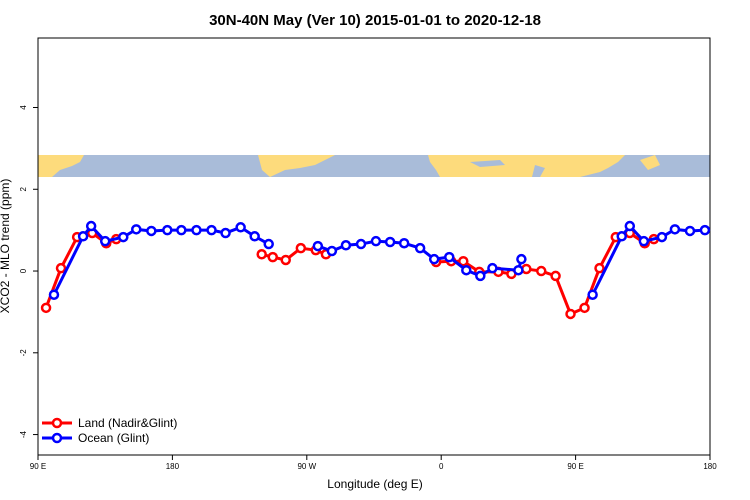 The width and height of the screenshot is (750, 500). What do you see at coordinates (127, 423) in the screenshot?
I see `legend-label: Land (Nadir&Glint)` at bounding box center [127, 423].